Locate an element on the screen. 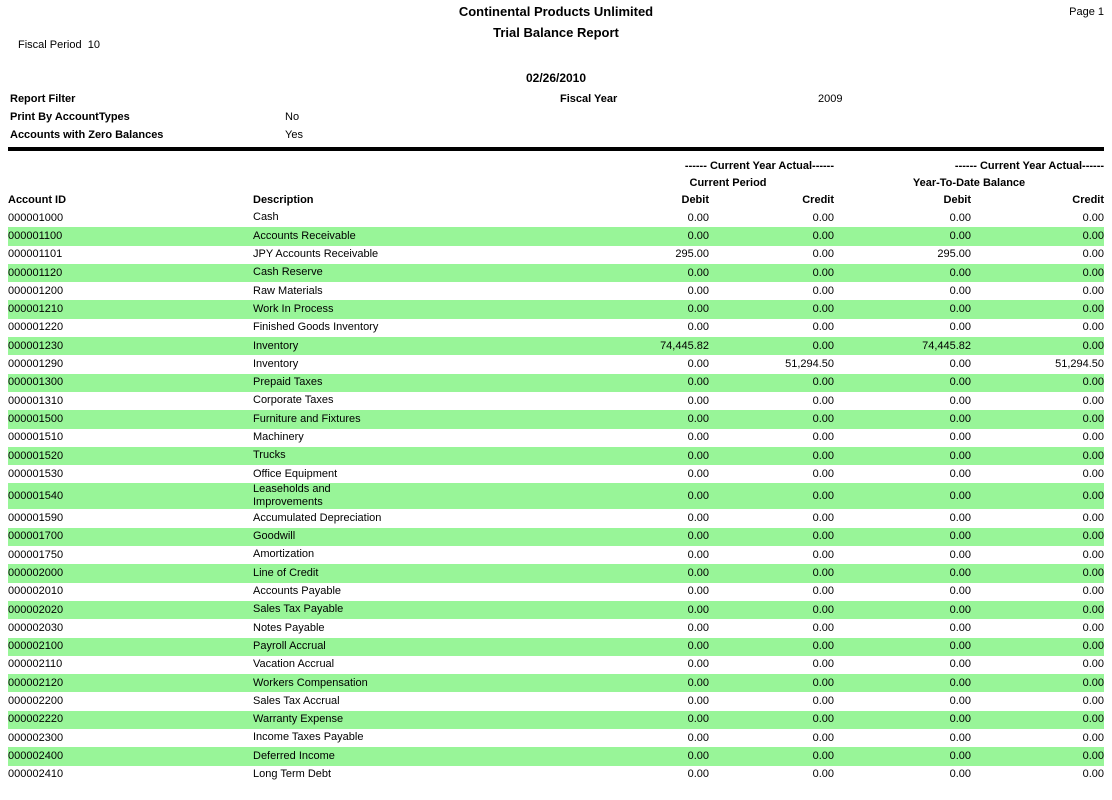 This screenshot has width=1112, height=800. cell-description: Amortization is located at coordinates (437, 555).